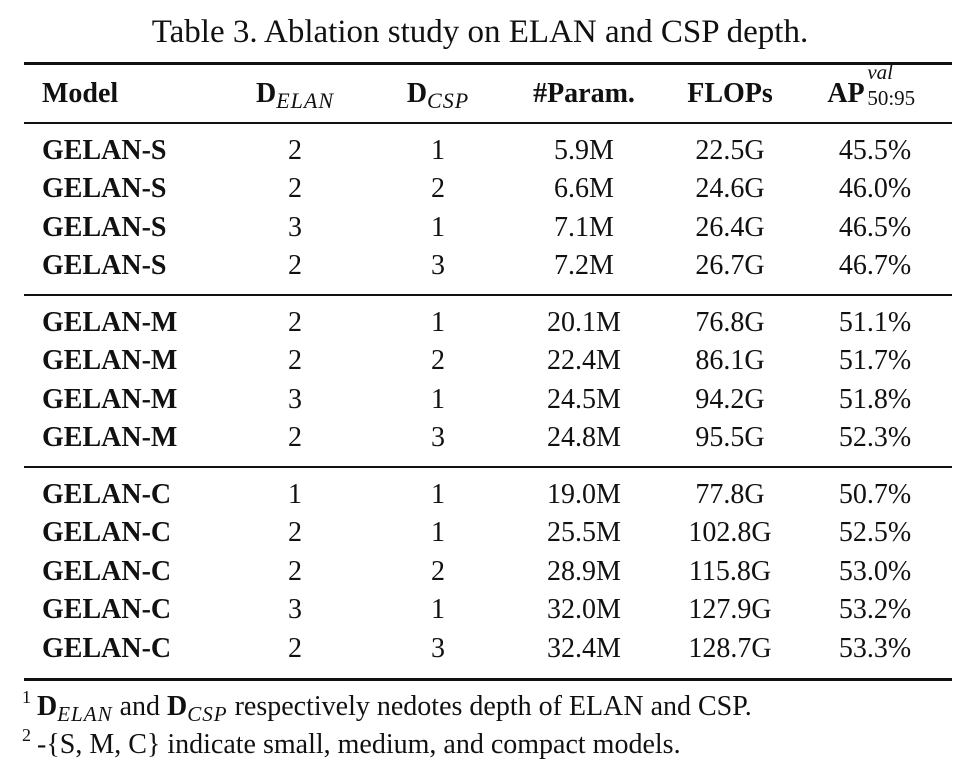  What do you see at coordinates (584, 610) in the screenshot?
I see `cell-params: 32.0M` at bounding box center [584, 610].